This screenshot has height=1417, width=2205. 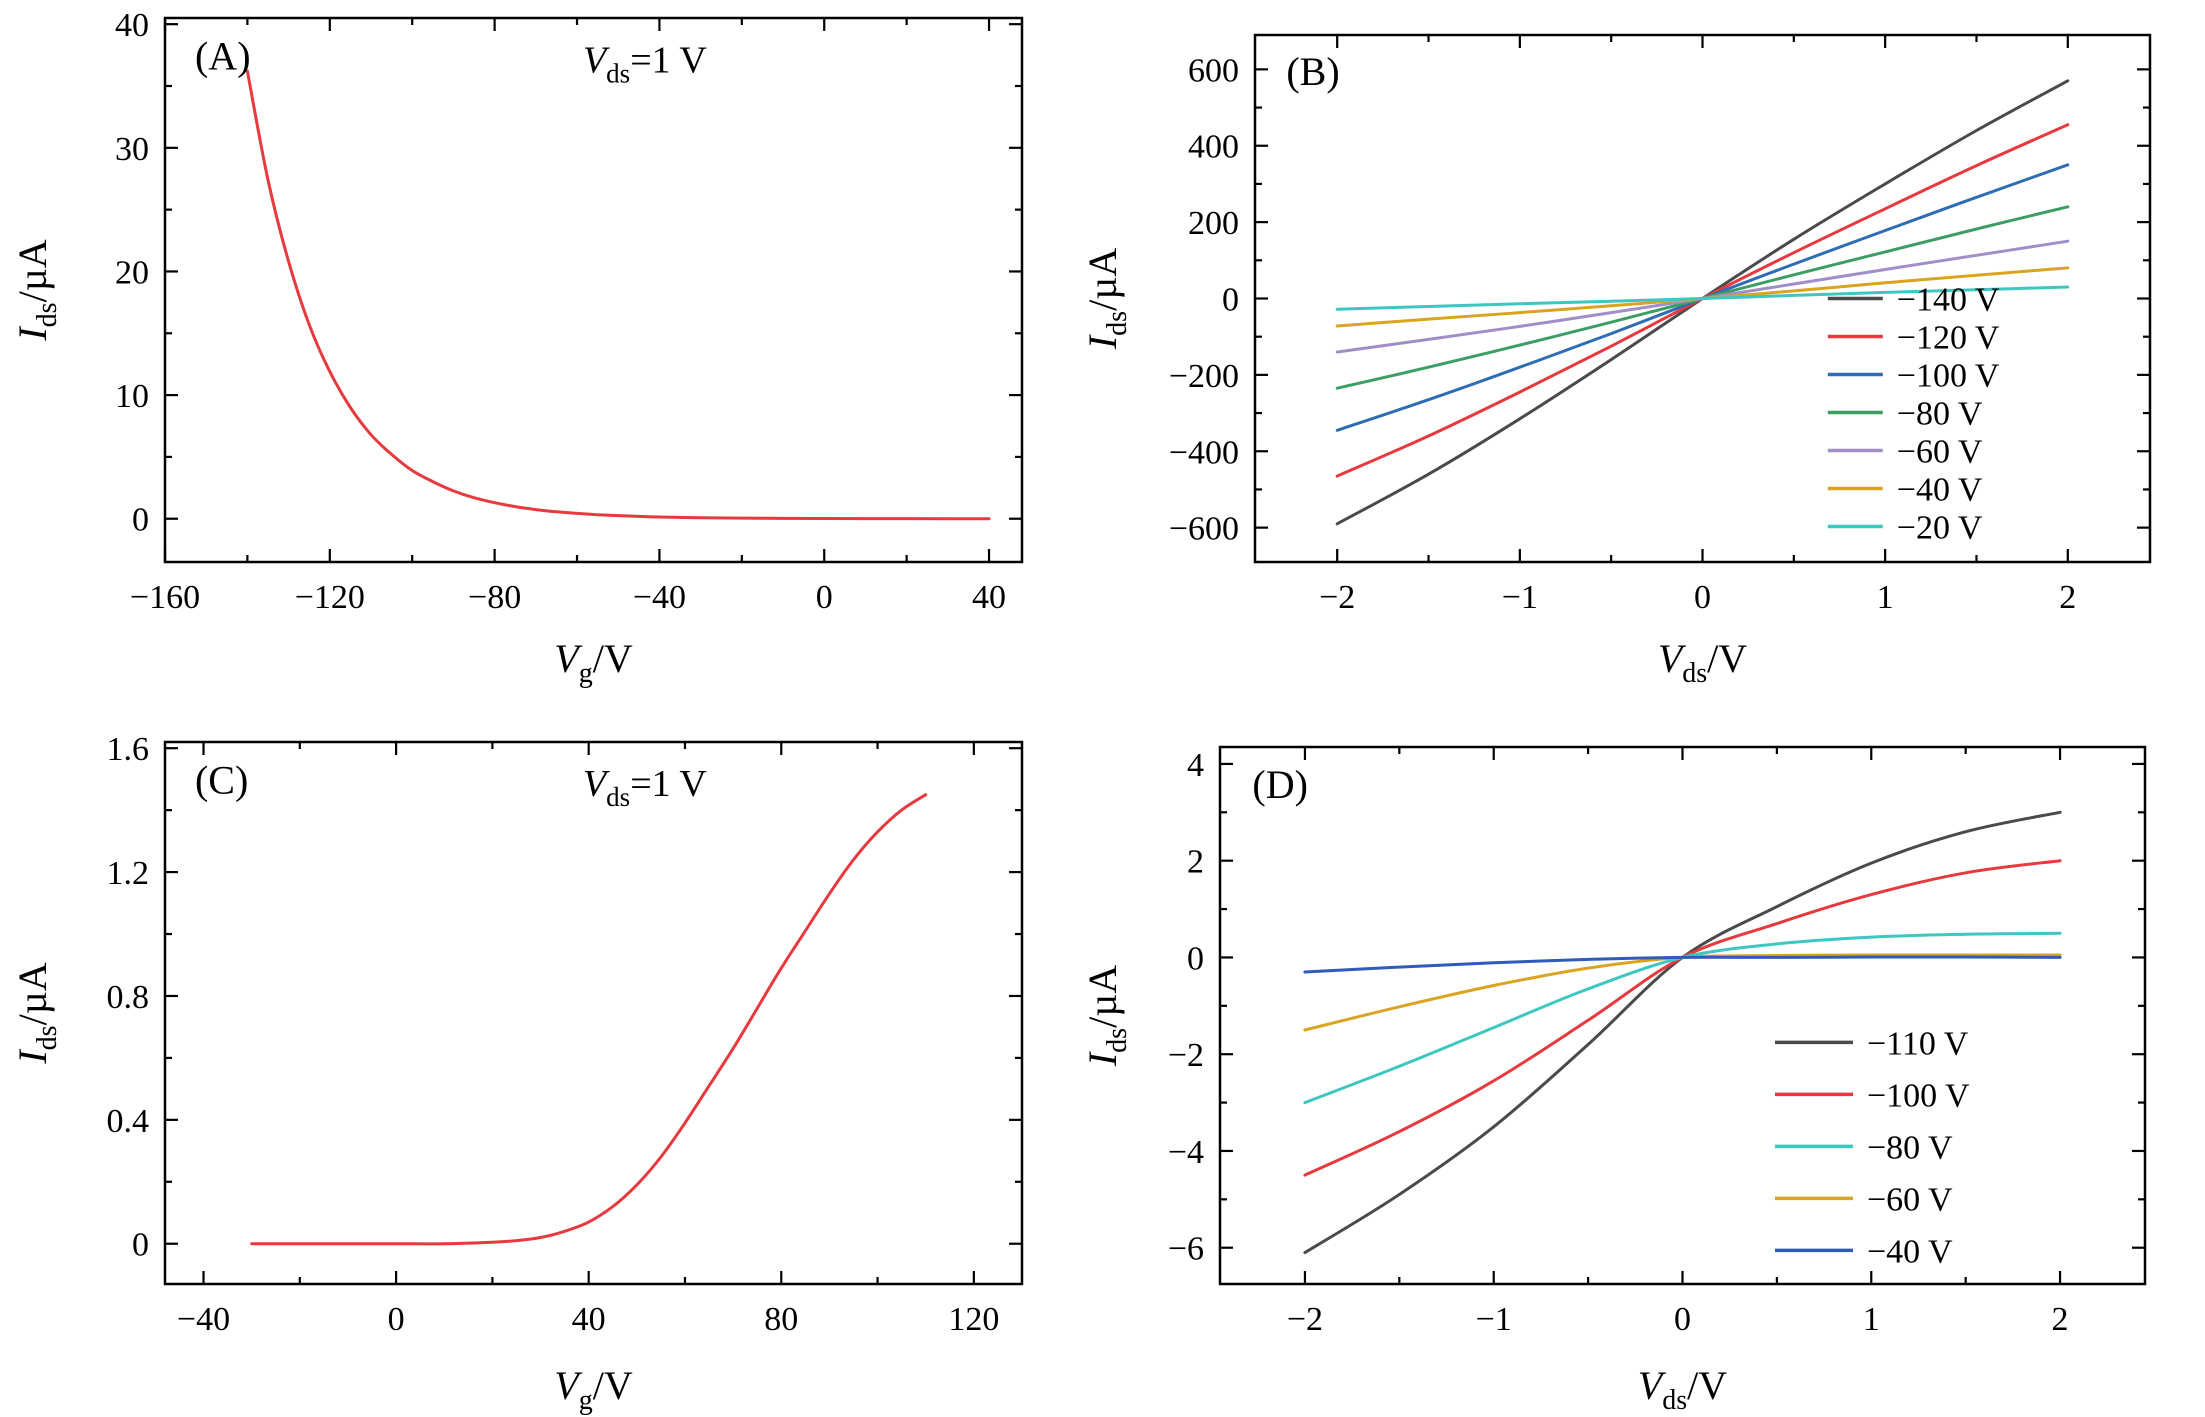 What do you see at coordinates (1948, 338) in the screenshot?
I see `legend-label: −120 V` at bounding box center [1948, 338].